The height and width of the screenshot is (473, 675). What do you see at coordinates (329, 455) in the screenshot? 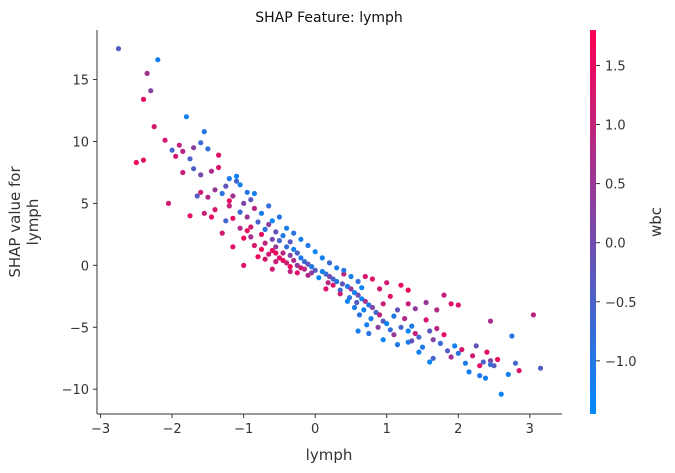
I see `x-axis-title: lymph` at bounding box center [329, 455].